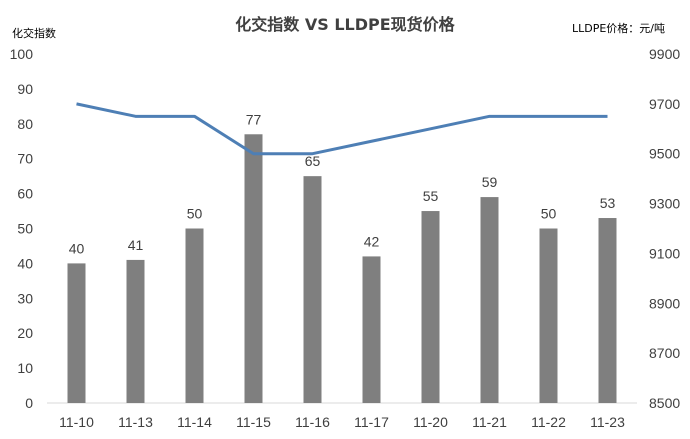 The image size is (690, 439). What do you see at coordinates (664, 54) in the screenshot?
I see `right-tick-label: 9900` at bounding box center [664, 54].